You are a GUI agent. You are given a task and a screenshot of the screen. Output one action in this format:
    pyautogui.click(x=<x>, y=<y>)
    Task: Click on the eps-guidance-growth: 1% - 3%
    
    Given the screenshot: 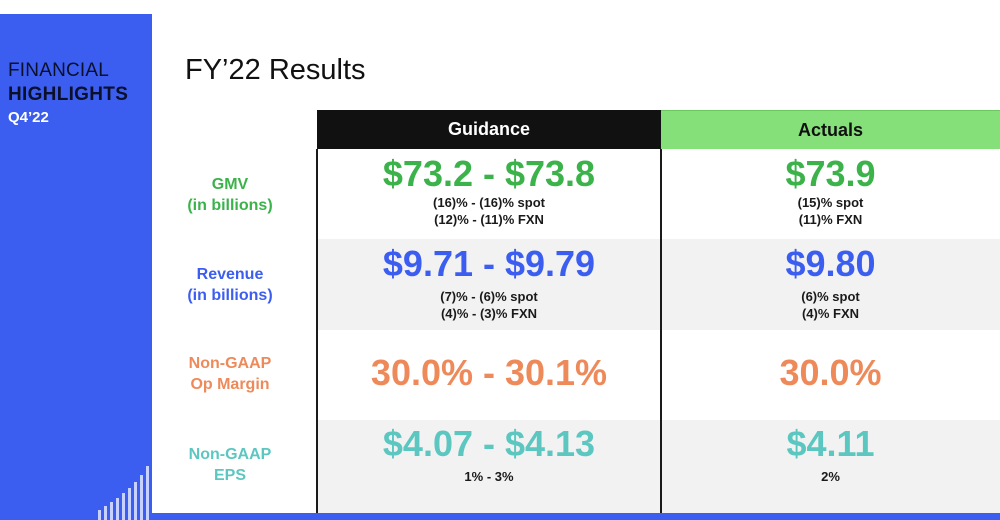 What is the action you would take?
    pyautogui.click(x=489, y=476)
    